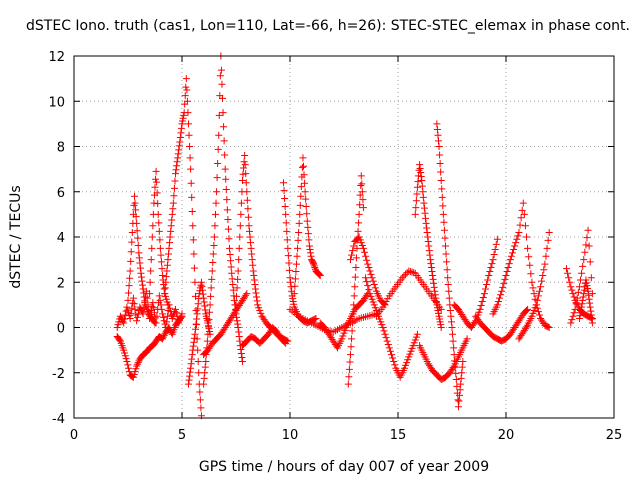 The width and height of the screenshot is (640, 480). Describe the element at coordinates (61, 283) in the screenshot. I see `y-tick-label: 2` at that location.